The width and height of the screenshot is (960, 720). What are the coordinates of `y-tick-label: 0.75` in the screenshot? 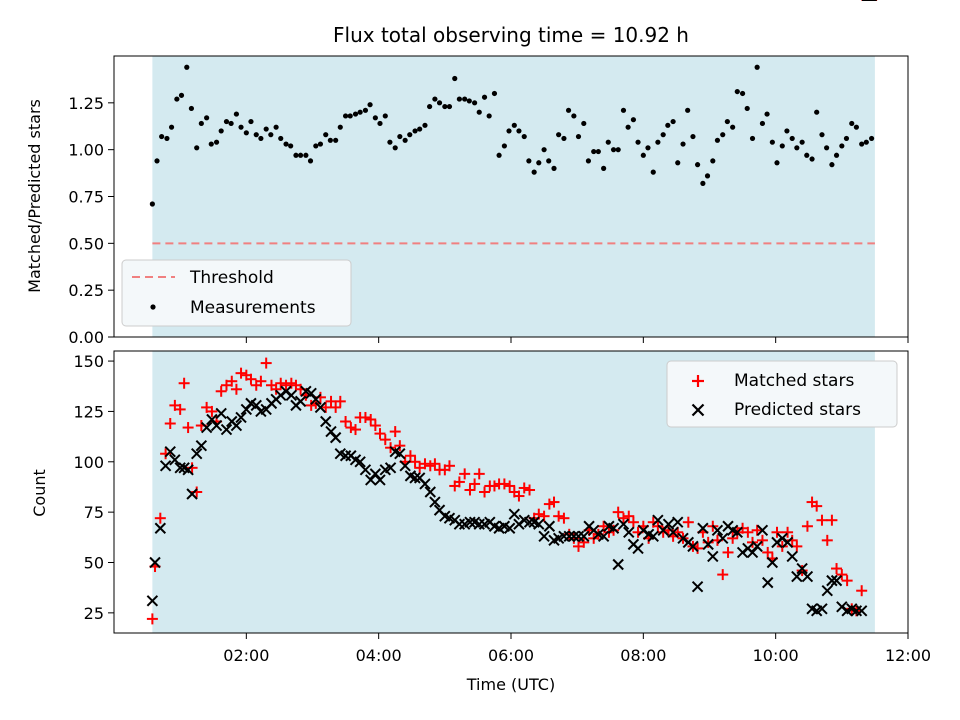 It's located at (86, 197).